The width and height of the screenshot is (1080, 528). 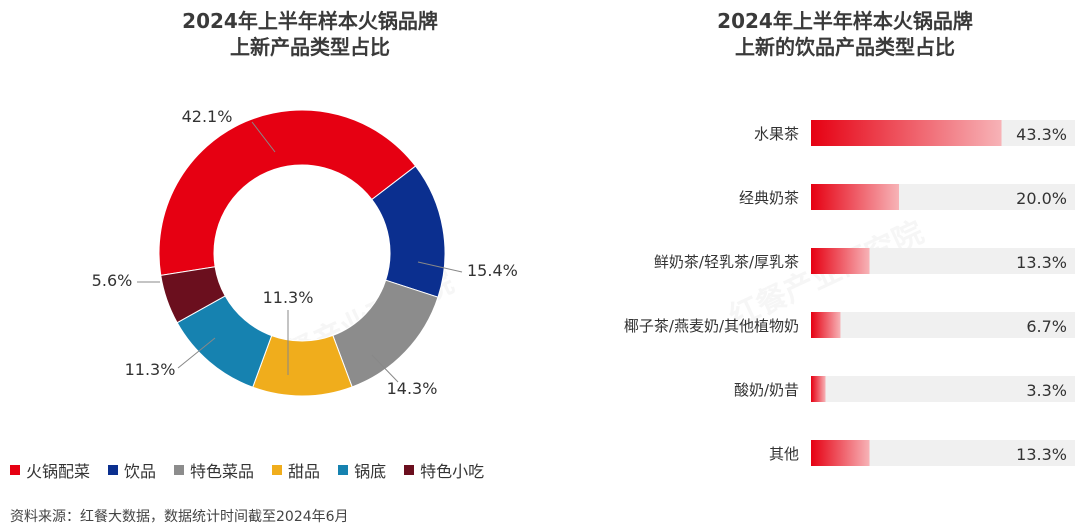 I want to click on legend-item: 甜品, so click(x=296, y=470).